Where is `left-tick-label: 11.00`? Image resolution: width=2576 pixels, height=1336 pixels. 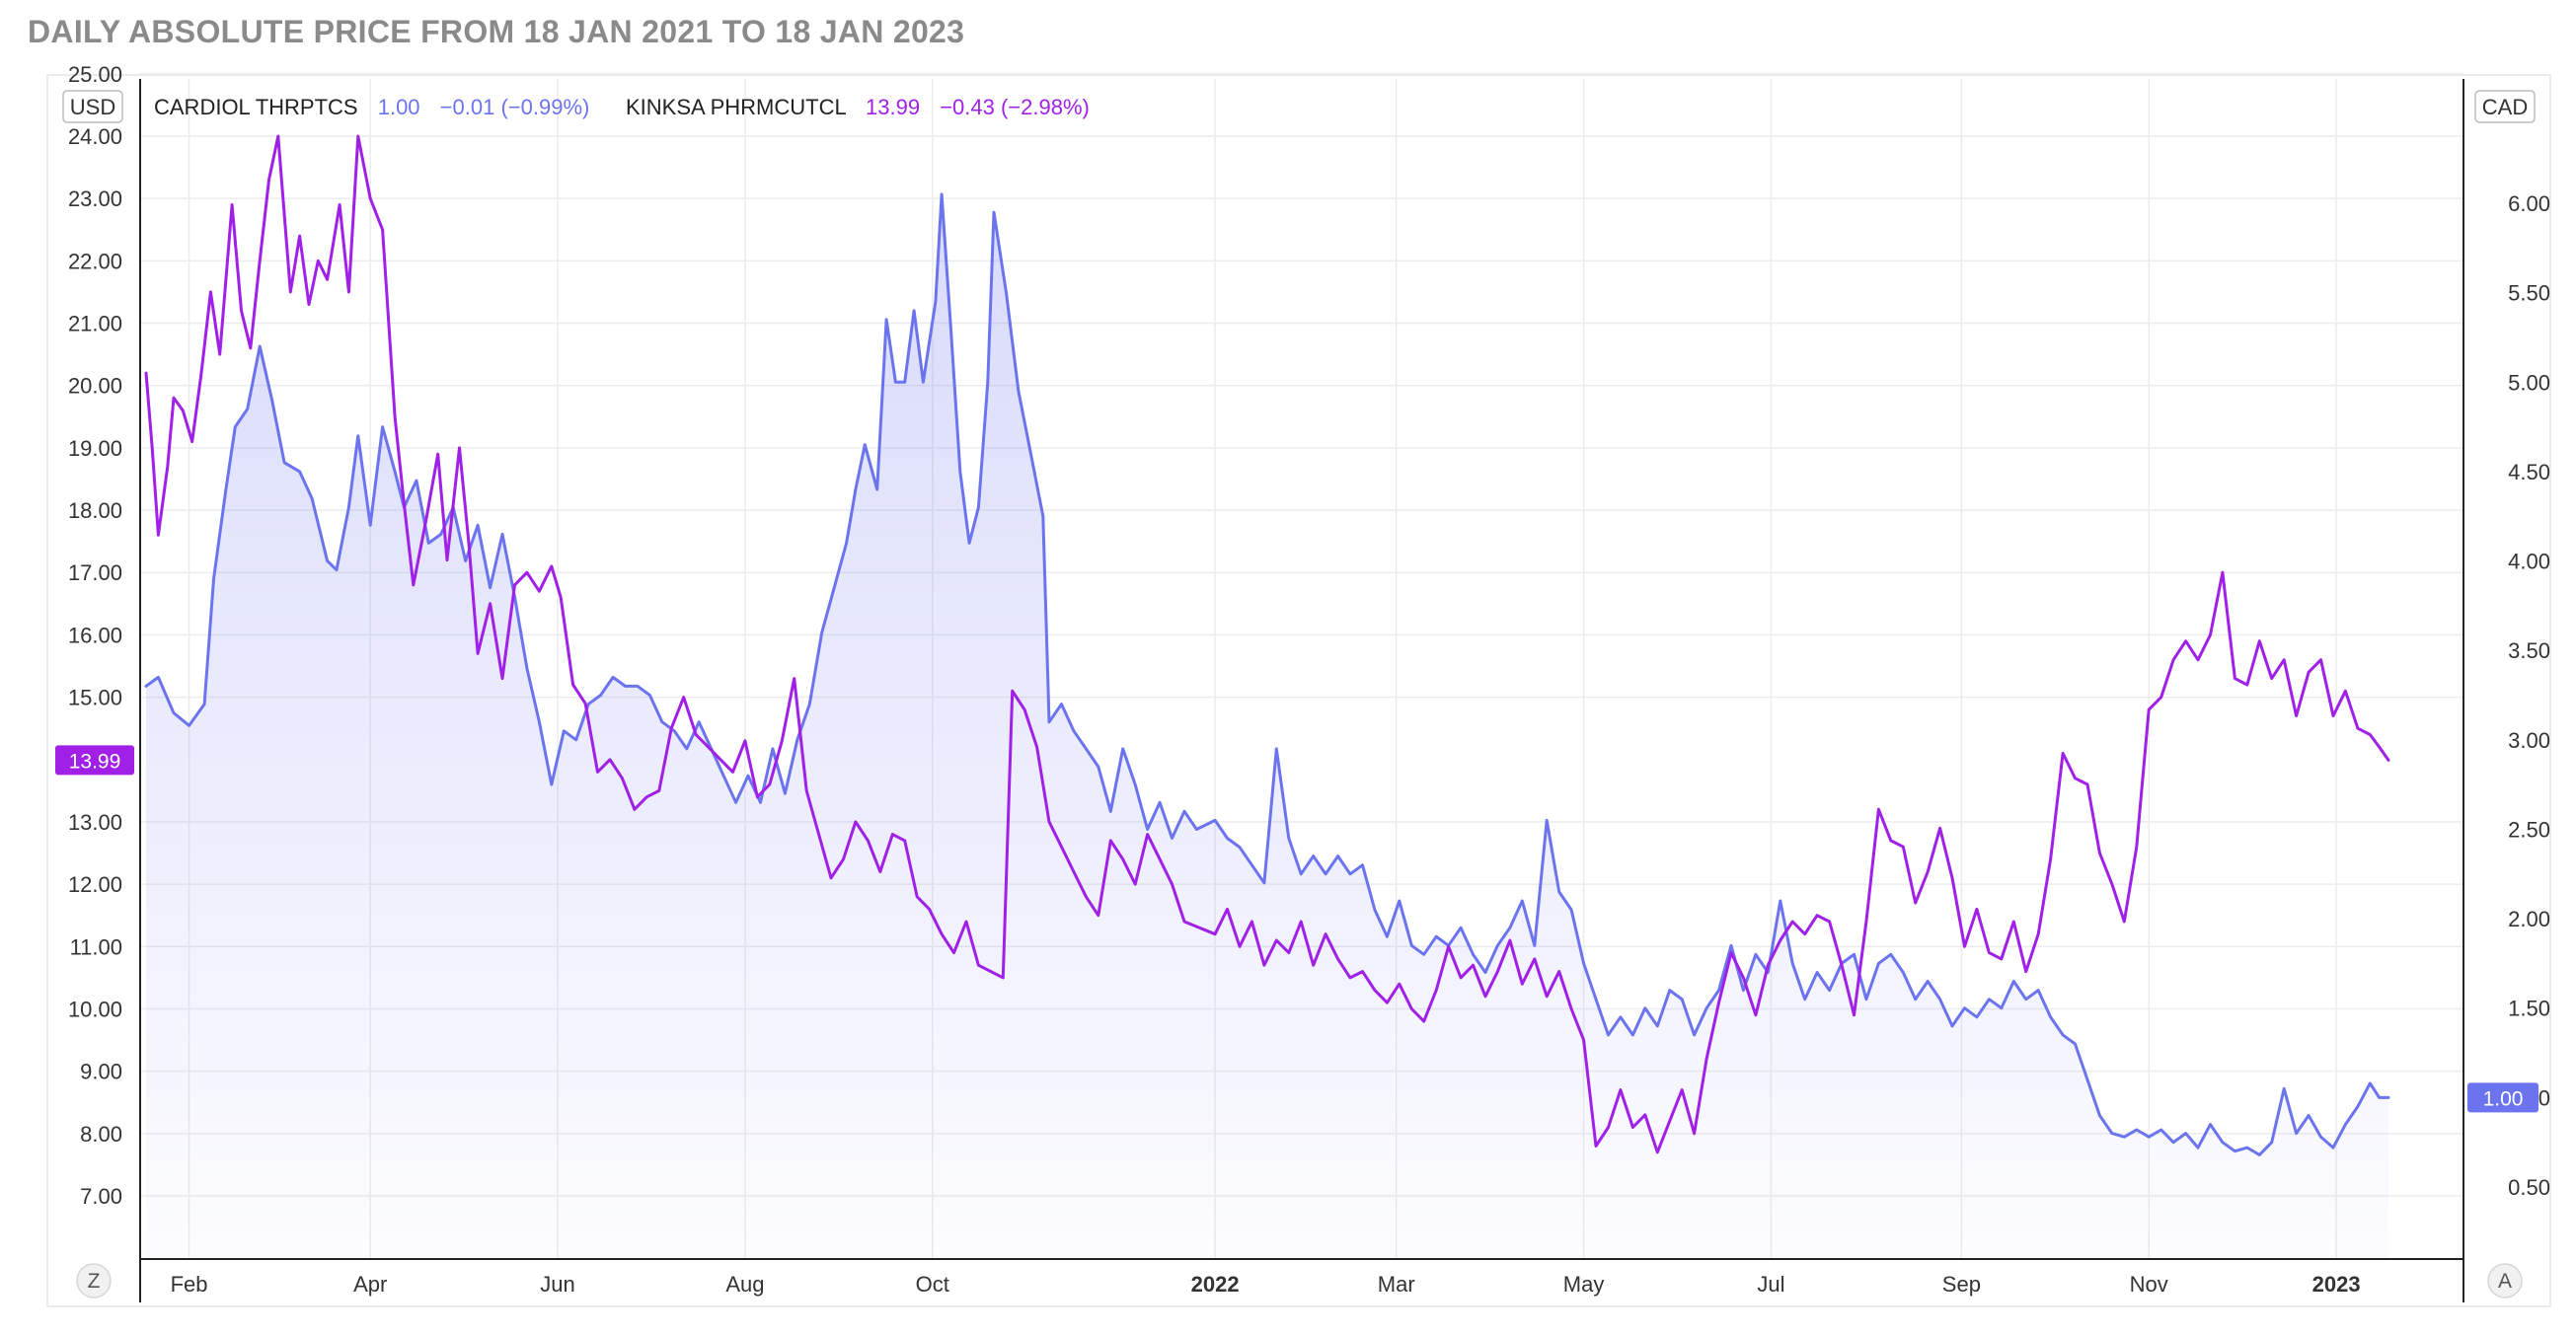 left-tick-label: 11.00 is located at coordinates (96, 946).